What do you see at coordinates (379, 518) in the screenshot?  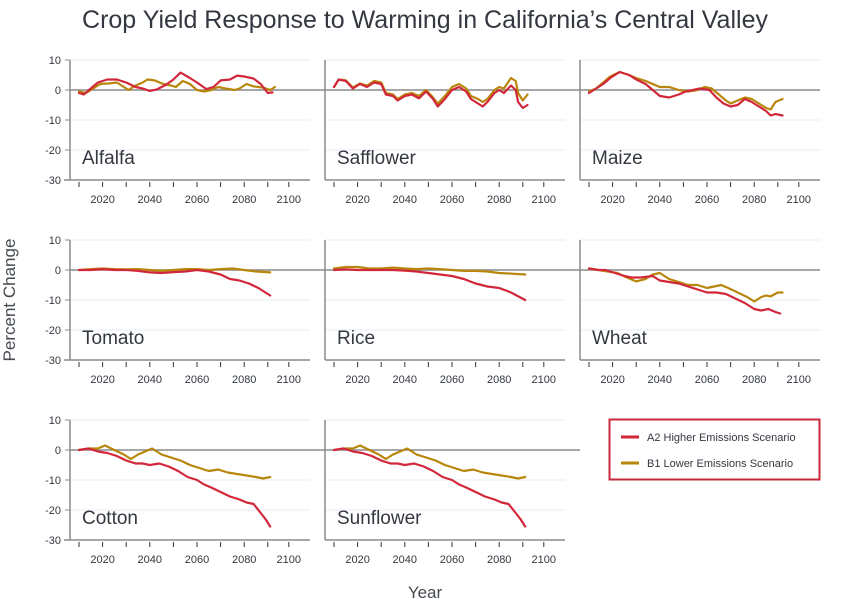 I see `panel-label: Sunflower` at bounding box center [379, 518].